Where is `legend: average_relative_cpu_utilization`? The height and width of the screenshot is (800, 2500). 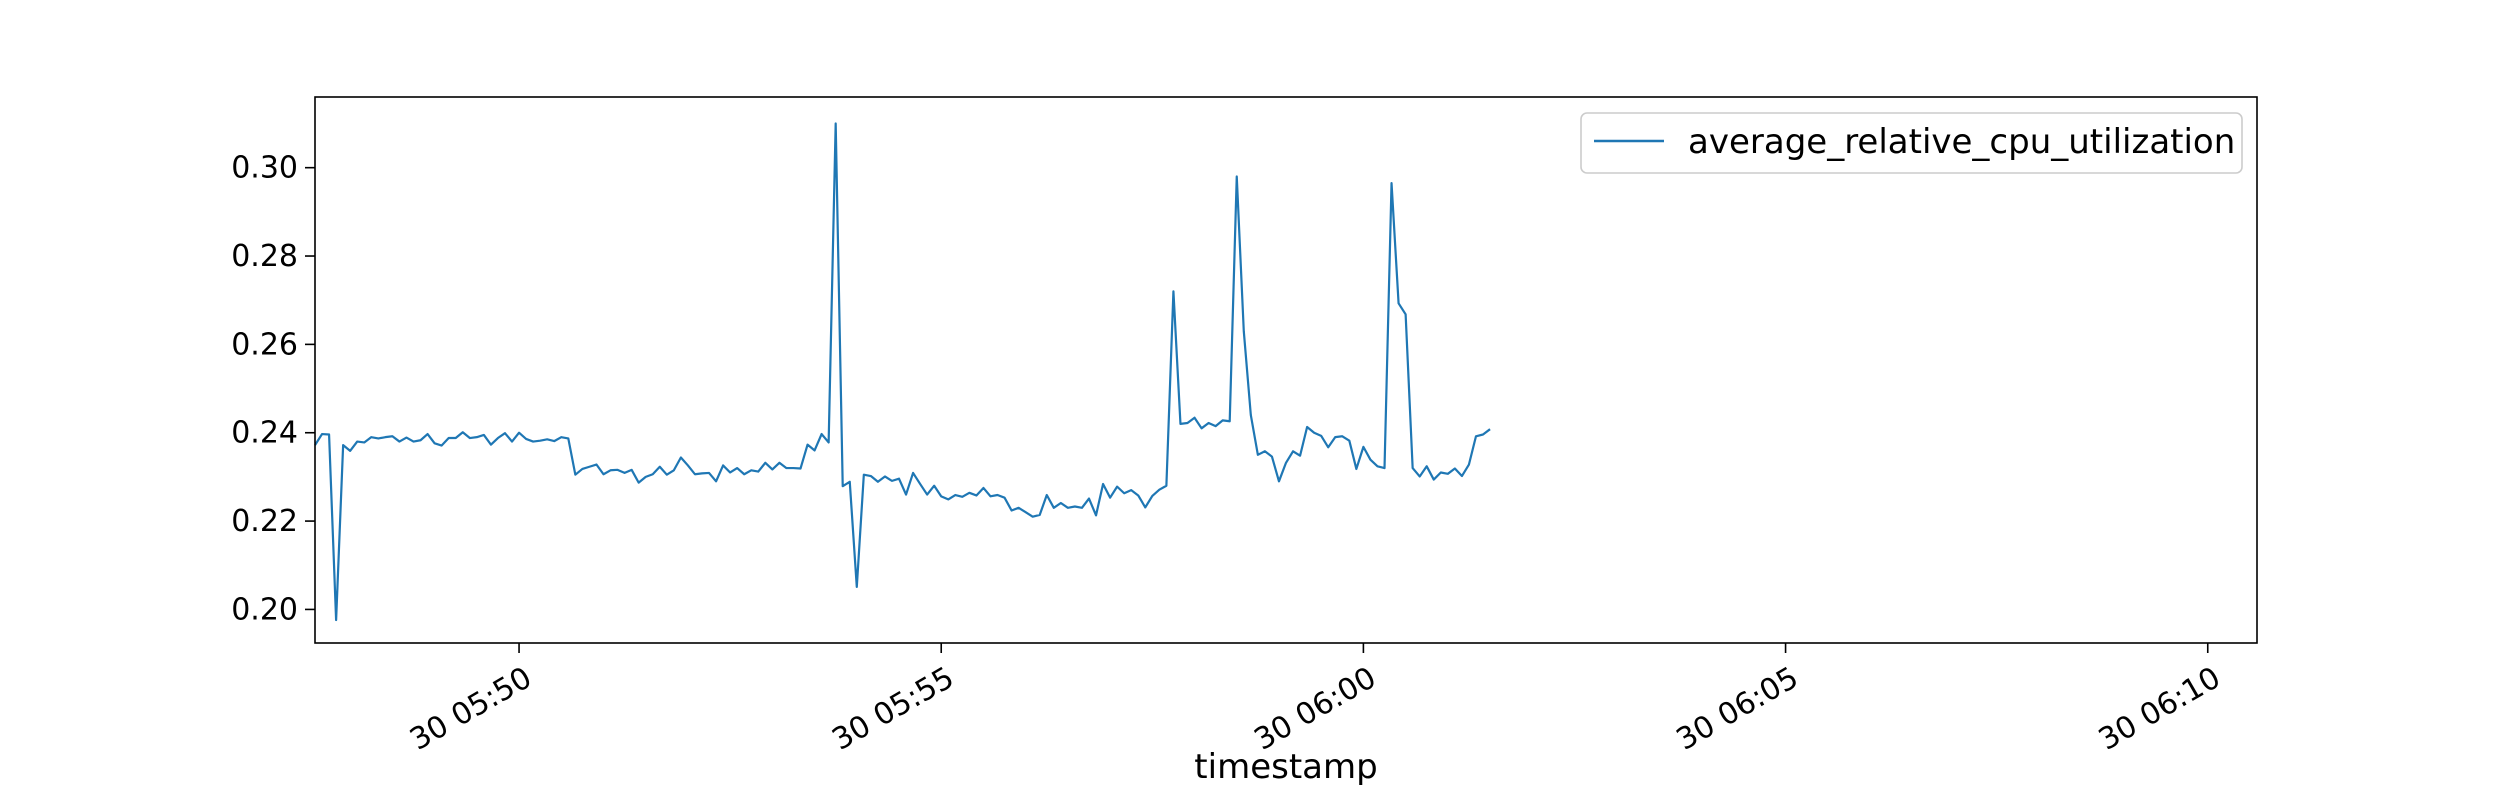 legend: average_relative_cpu_utilization is located at coordinates (1911, 143).